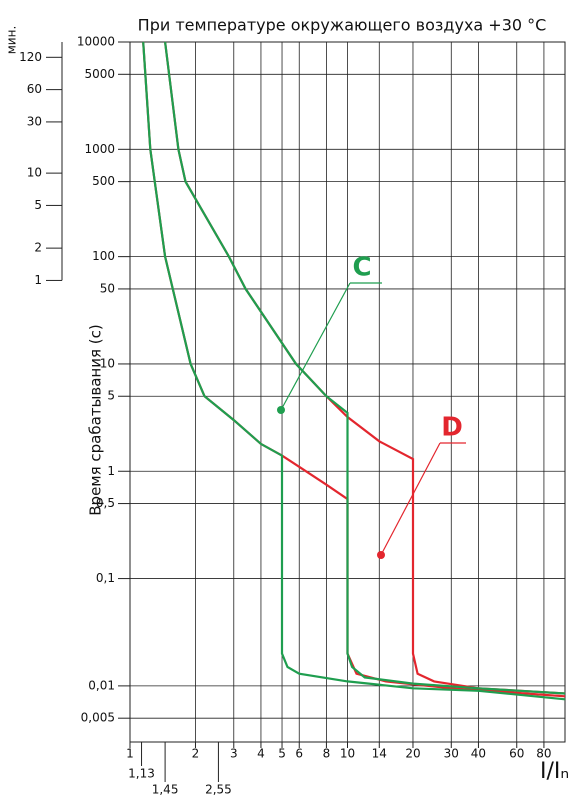 The image size is (574, 803). Describe the element at coordinates (107, 363) in the screenshot. I see `y-tick-label: 10` at that location.